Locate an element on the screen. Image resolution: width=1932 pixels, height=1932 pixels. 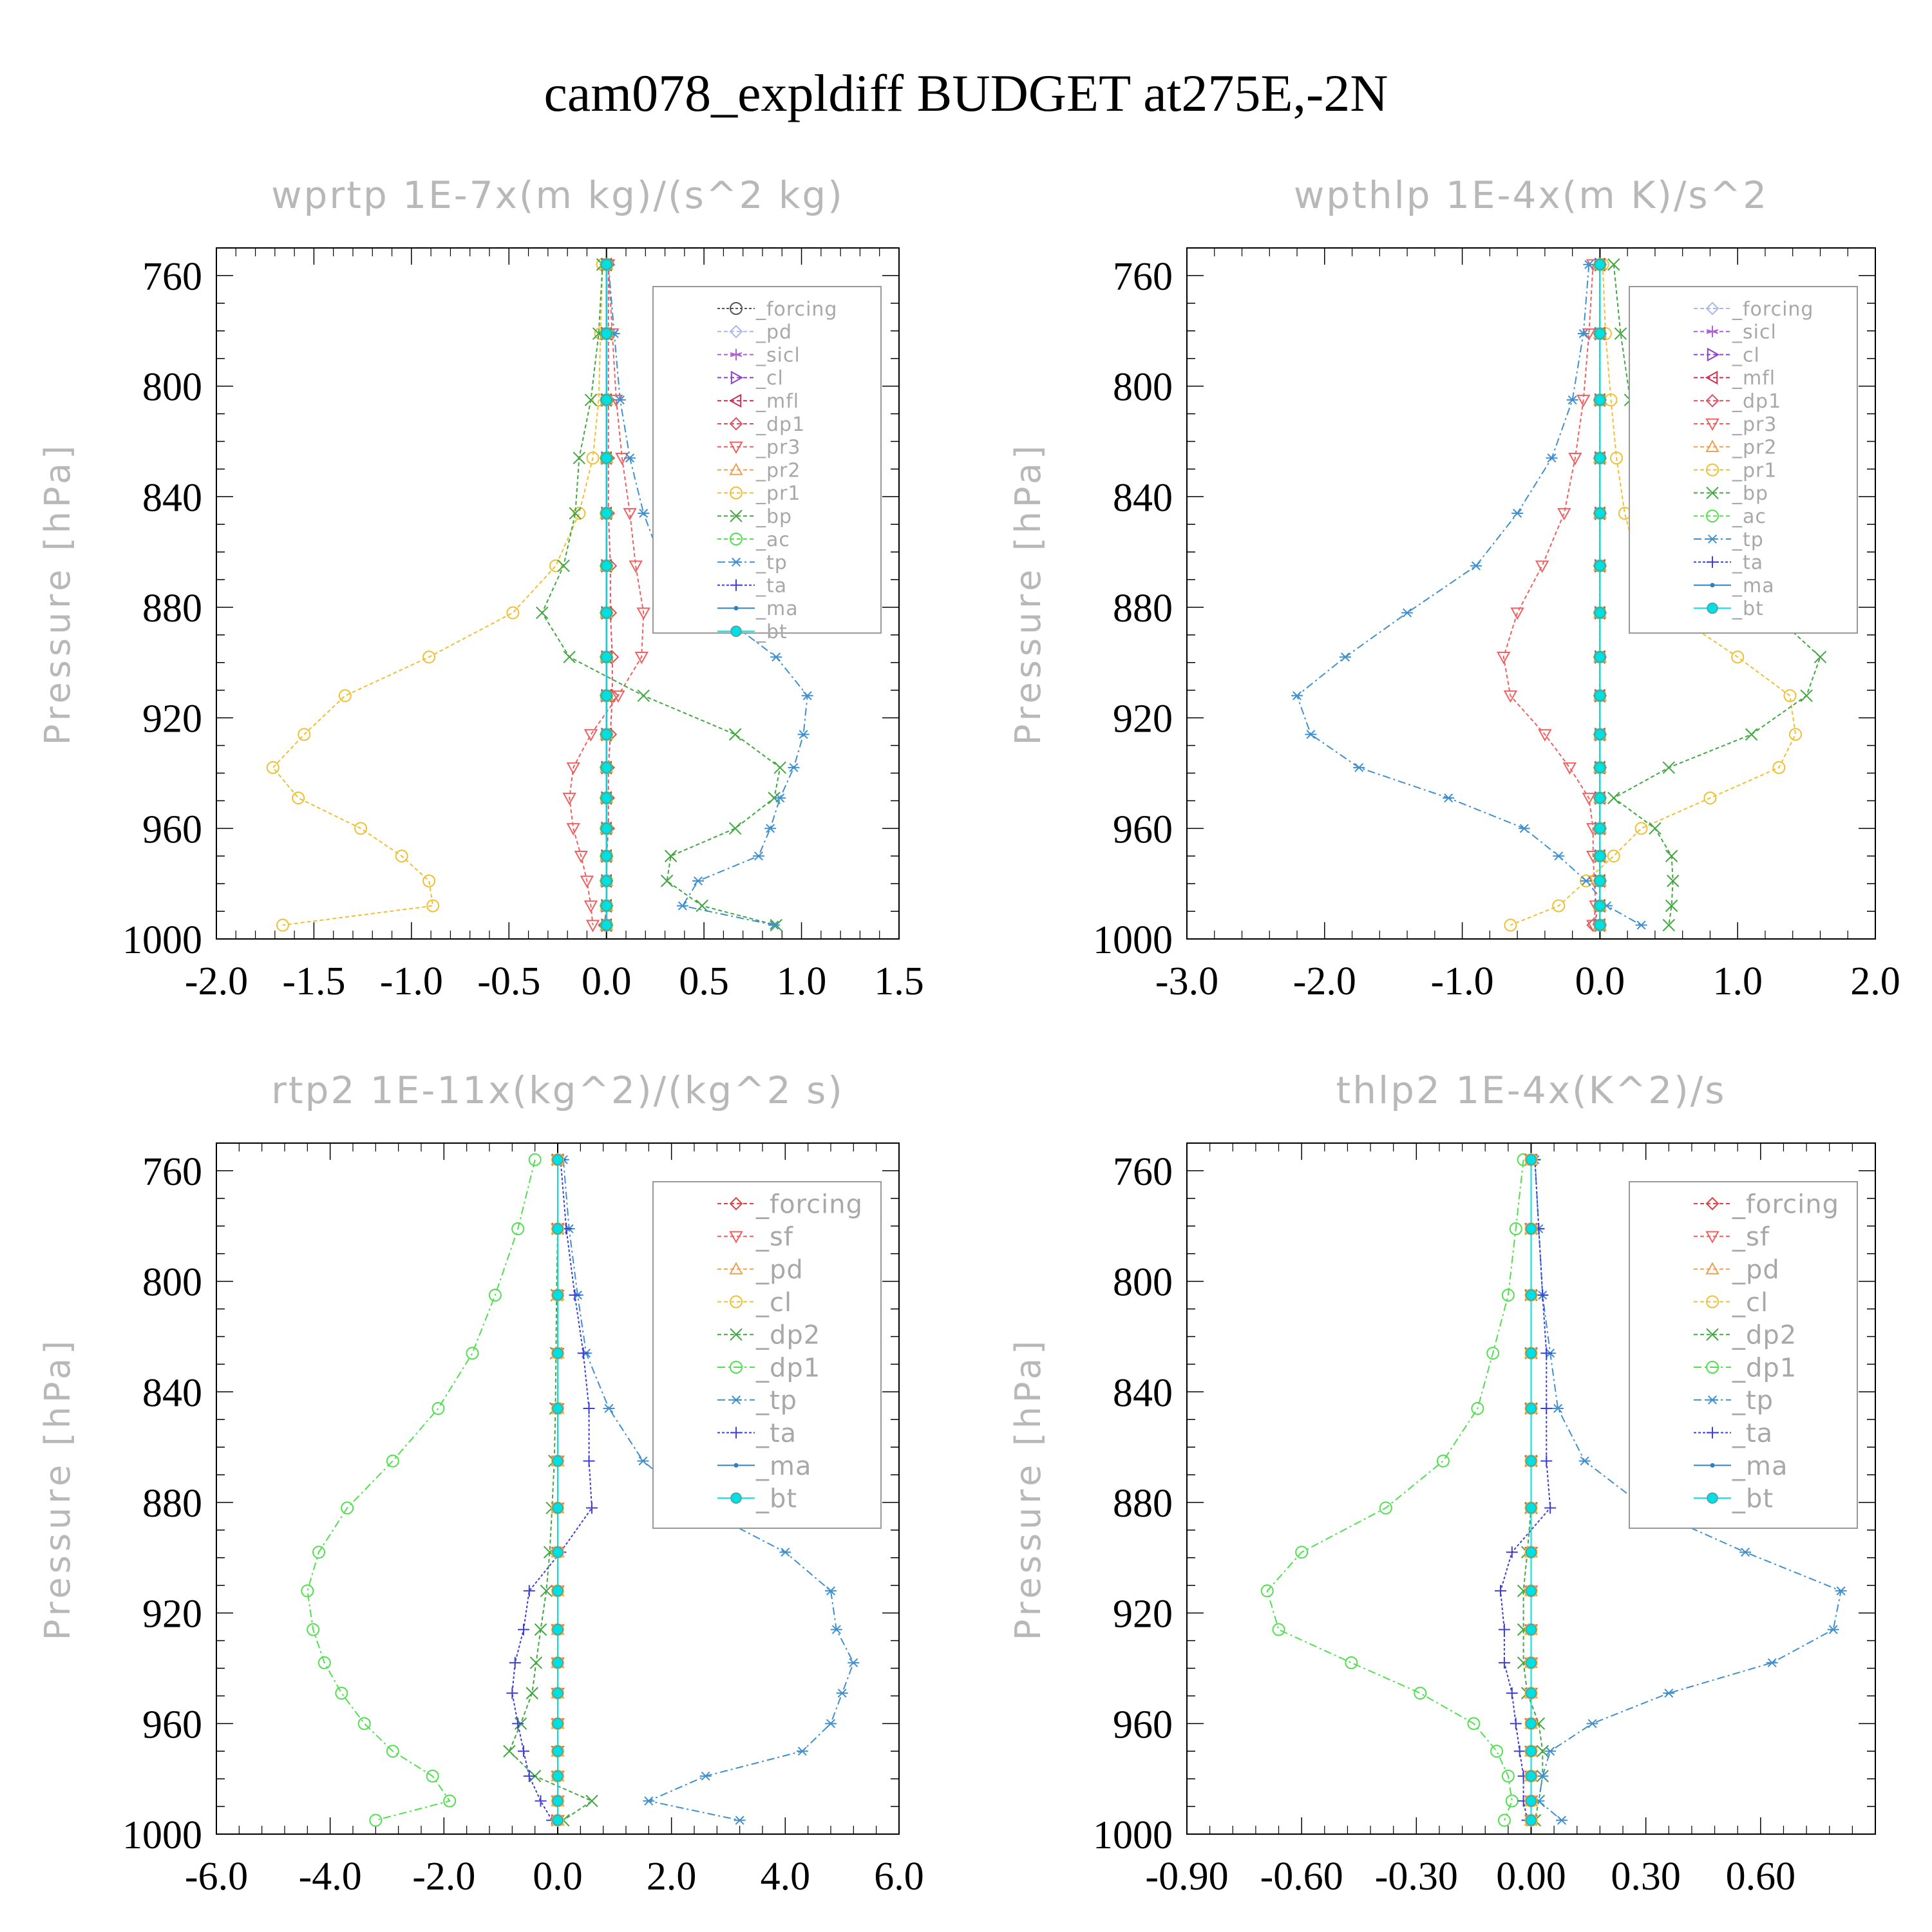
series-line is located at coordinates (1549, 594).